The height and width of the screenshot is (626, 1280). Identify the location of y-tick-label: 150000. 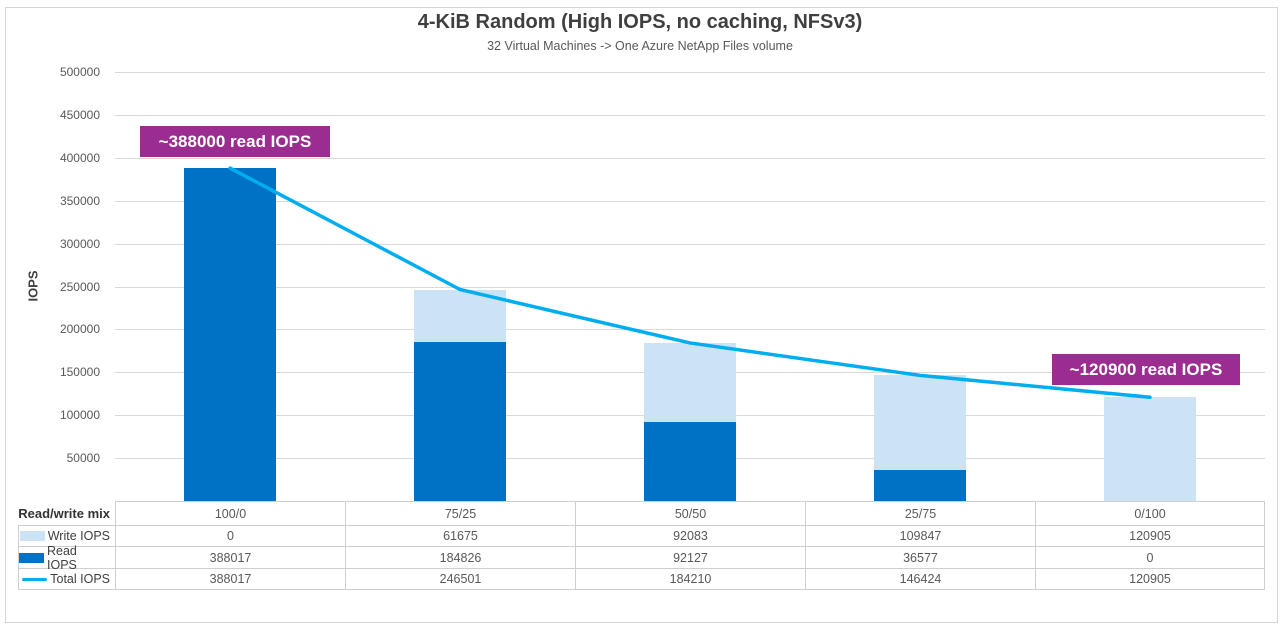
(79, 372).